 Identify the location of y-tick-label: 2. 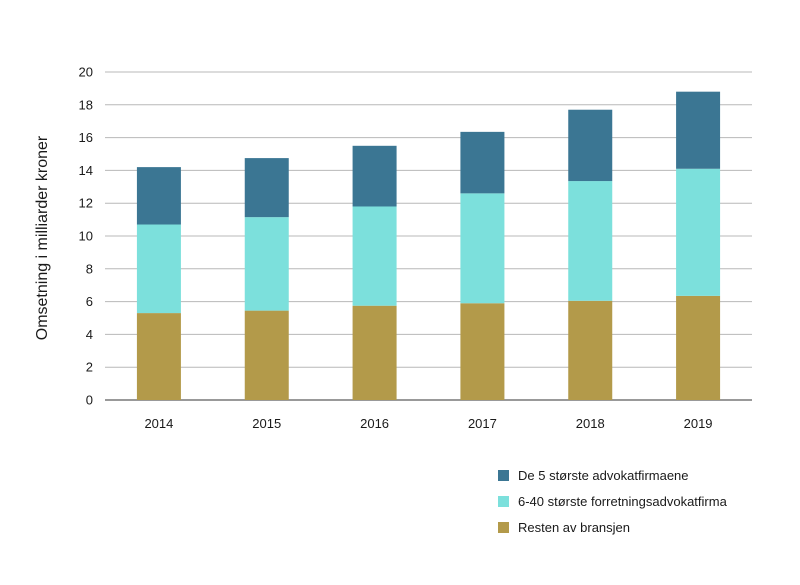
(89, 367).